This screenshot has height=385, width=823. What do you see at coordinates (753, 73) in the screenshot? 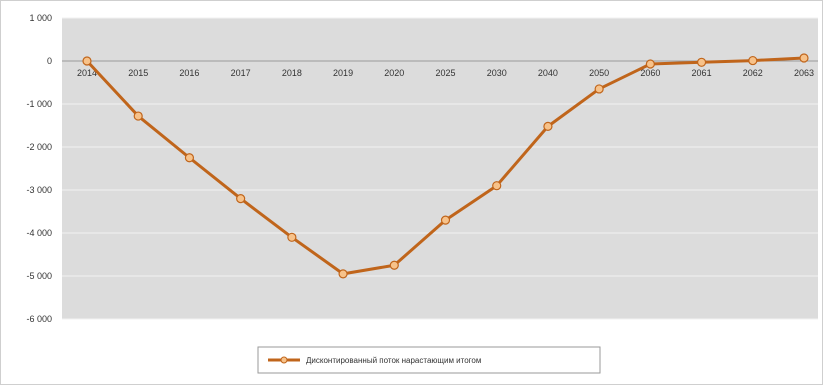
I see `x-tick-label: 2062` at bounding box center [753, 73].